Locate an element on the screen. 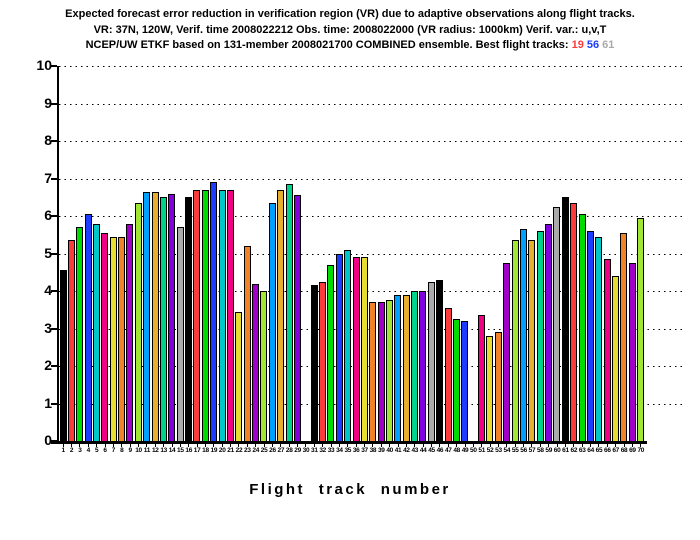 This screenshot has width=700, height=540. x-tick-label-15: 15 is located at coordinates (180, 450).